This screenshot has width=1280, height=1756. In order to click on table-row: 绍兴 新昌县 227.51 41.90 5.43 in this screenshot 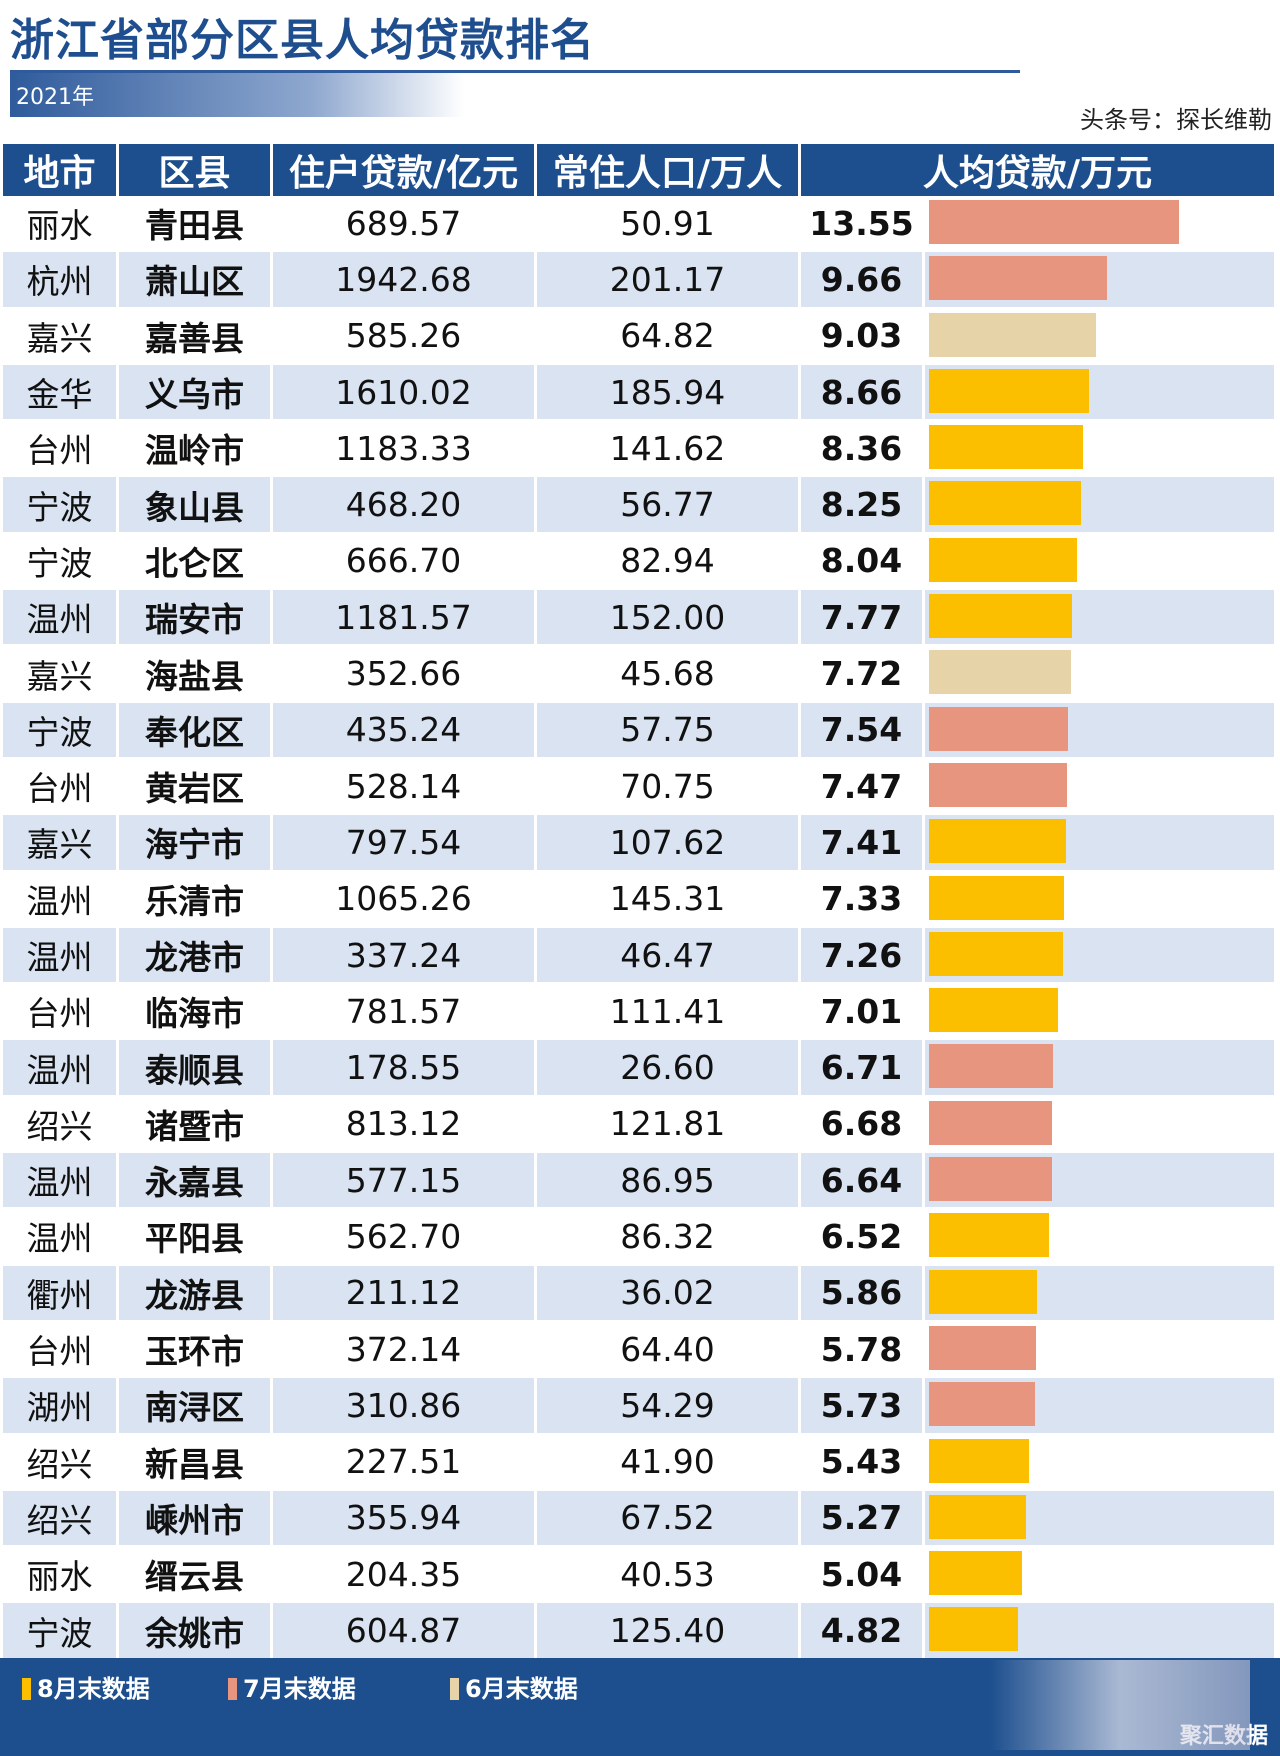, I will do `click(640, 1462)`.